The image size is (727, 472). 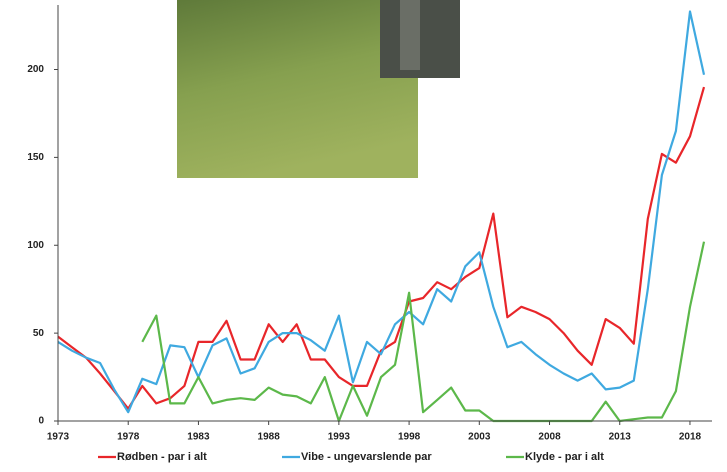 I want to click on x-tick-label: 1978, so click(x=128, y=437).